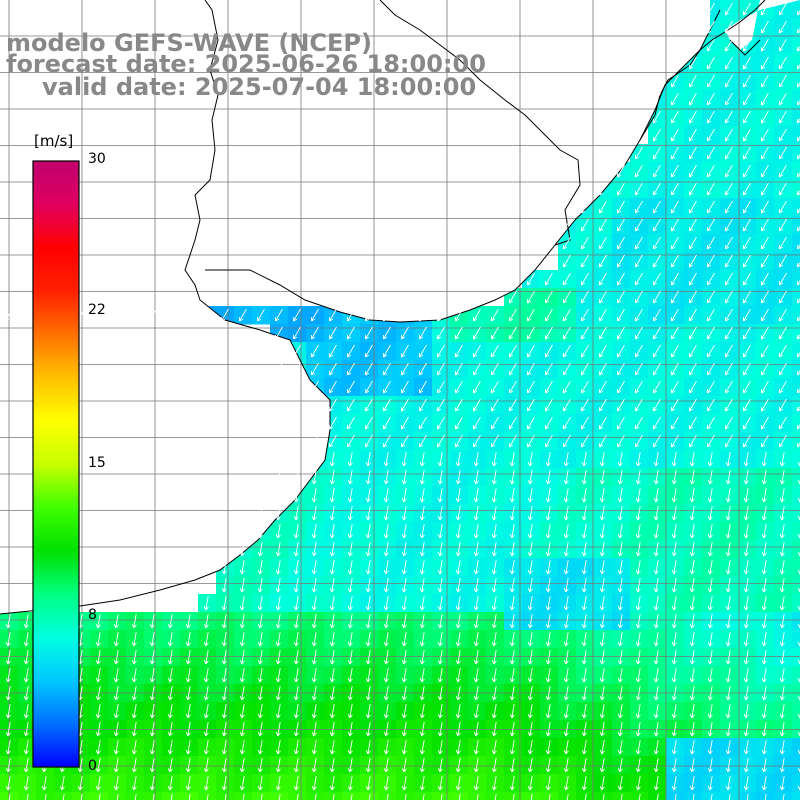 This screenshot has width=800, height=800. I want to click on colorbar-unit-label: [m/s], so click(53, 141).